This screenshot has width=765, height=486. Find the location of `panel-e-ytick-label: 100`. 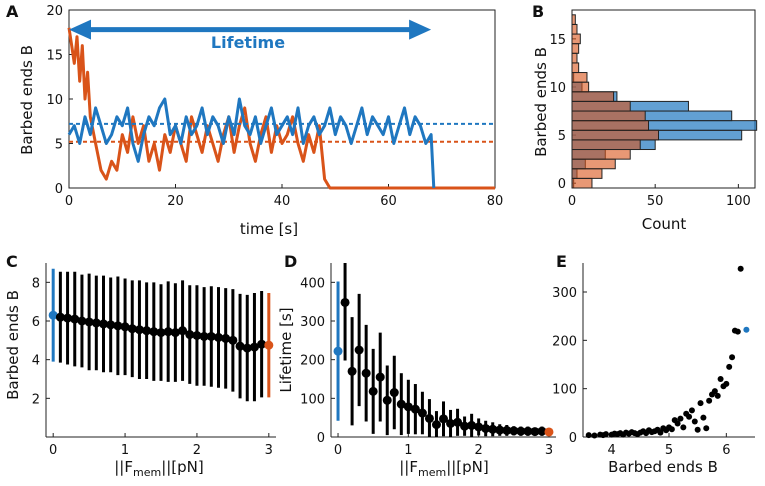

panel-e-ytick-label: 100 is located at coordinates (564, 390).